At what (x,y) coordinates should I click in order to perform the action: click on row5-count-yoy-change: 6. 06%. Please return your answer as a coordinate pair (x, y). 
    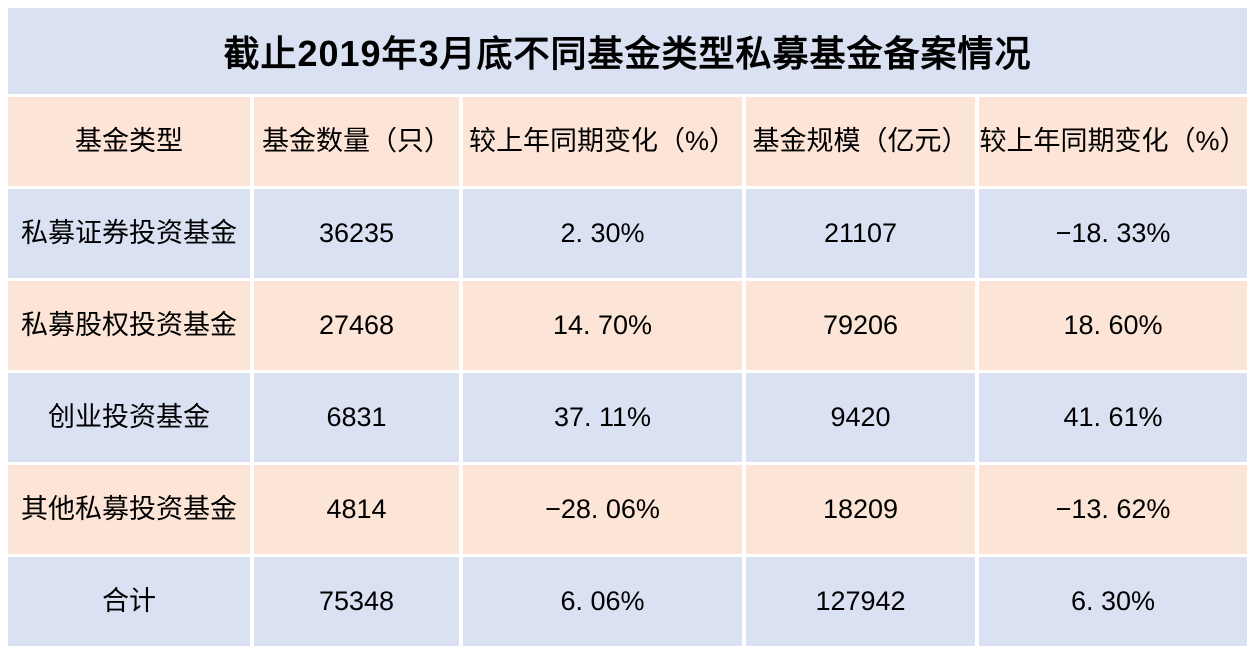
    Looking at the image, I should click on (602, 601).